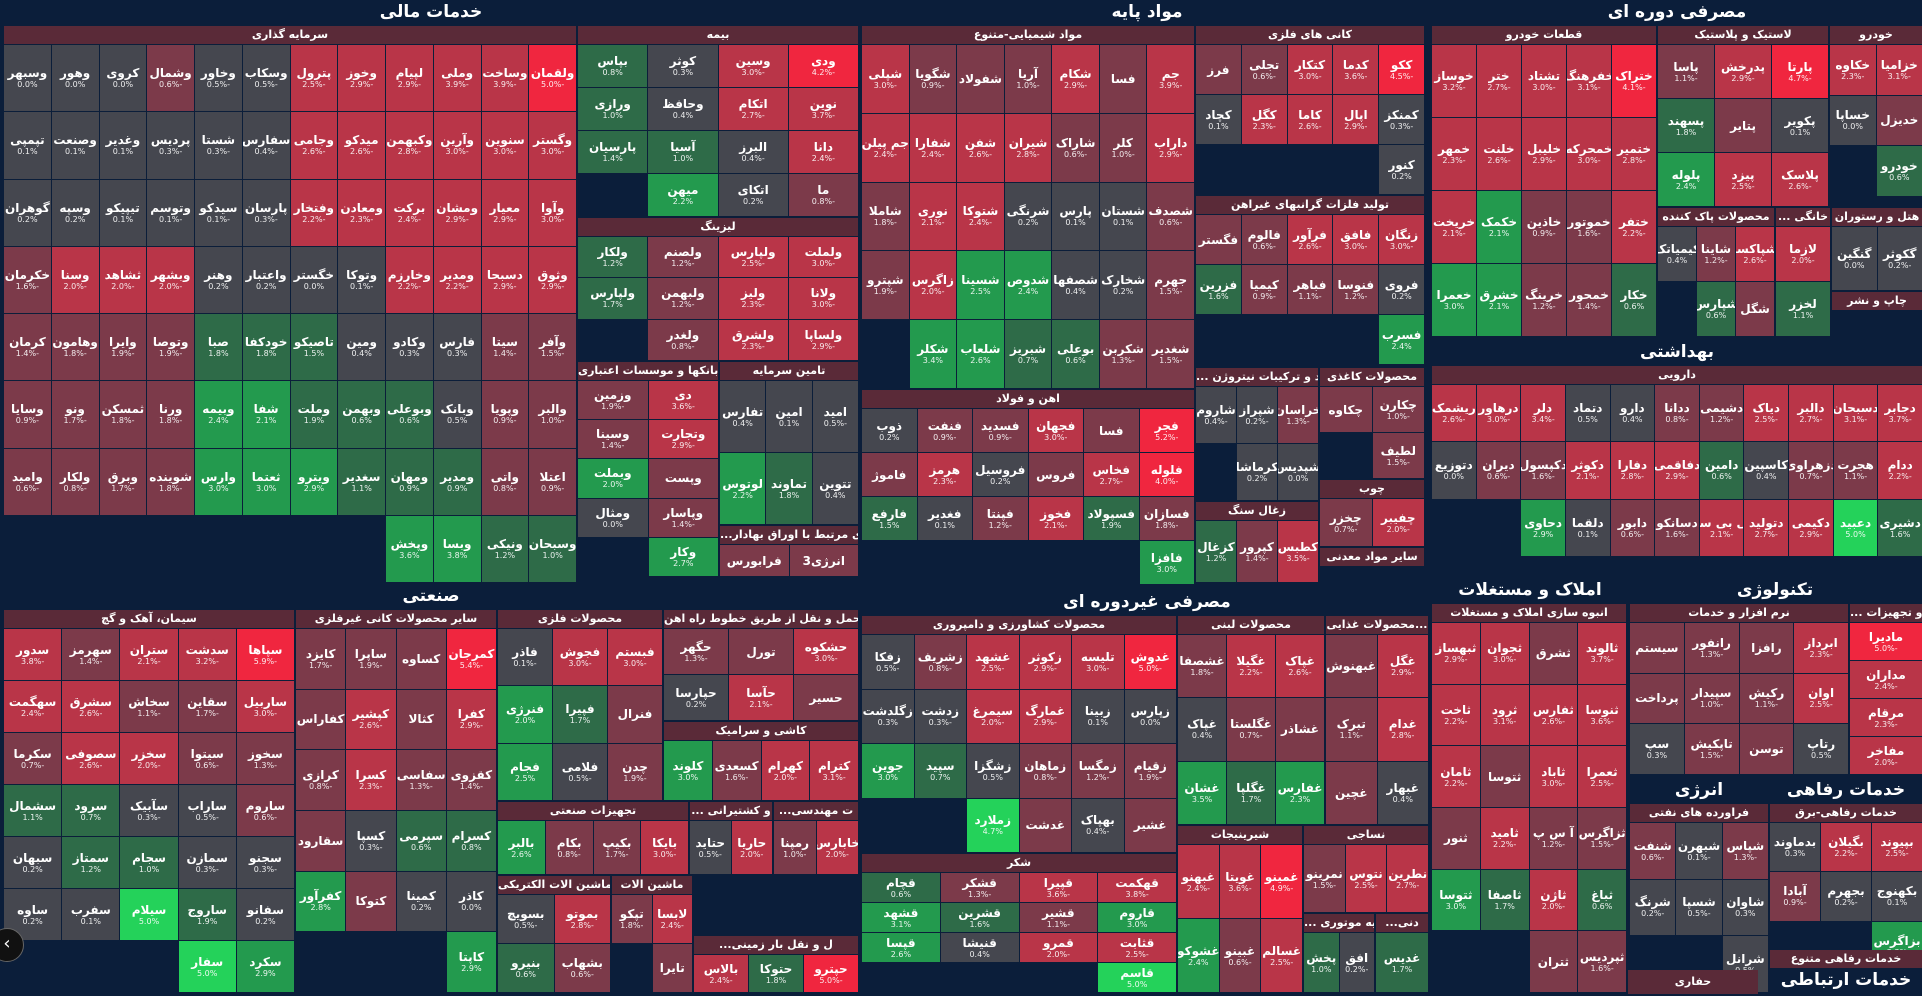 This screenshot has width=1922, height=996. Describe the element at coordinates (761, 731) in the screenshot. I see `industry-title: کاشی و سرامیک` at that location.